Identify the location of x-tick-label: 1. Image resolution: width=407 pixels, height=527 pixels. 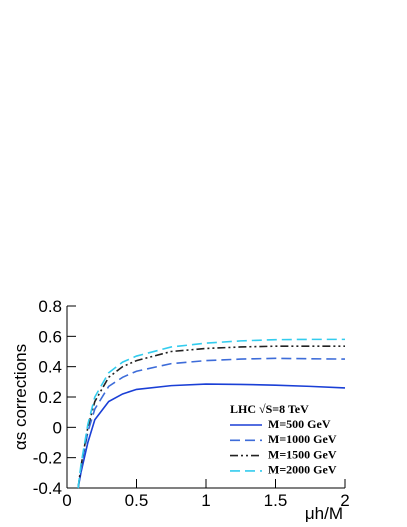
(205, 500).